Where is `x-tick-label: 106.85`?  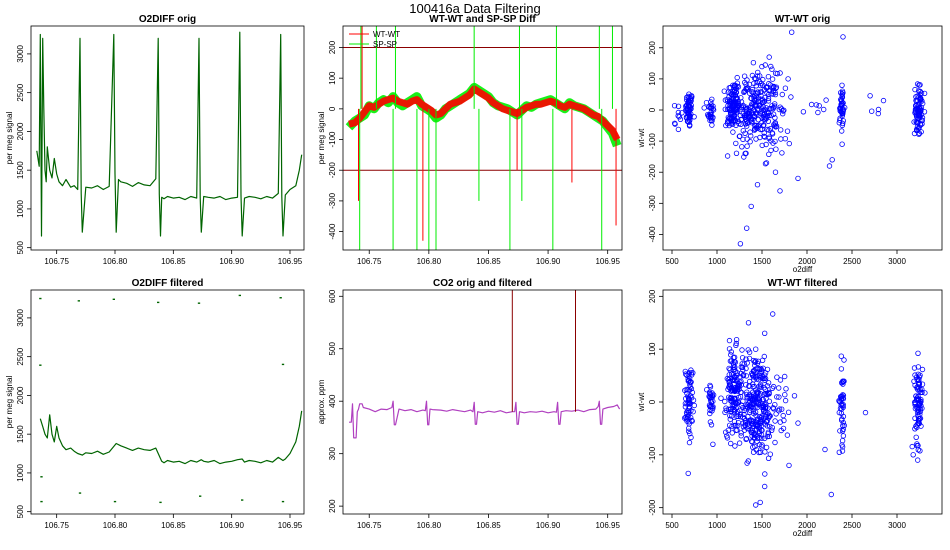 x-tick-label: 106.85 is located at coordinates (488, 261).